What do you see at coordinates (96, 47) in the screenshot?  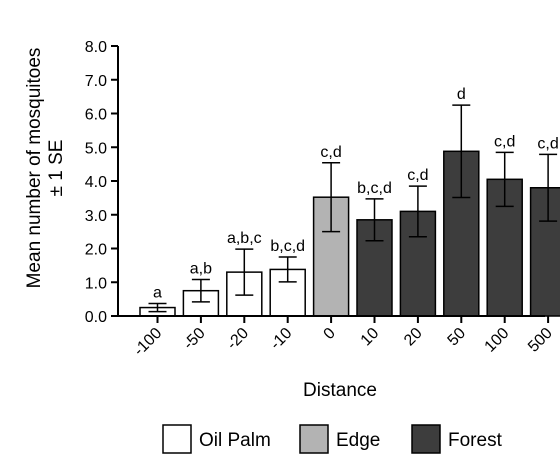 I see `y-tick-label-8.0: 8.0` at bounding box center [96, 47].